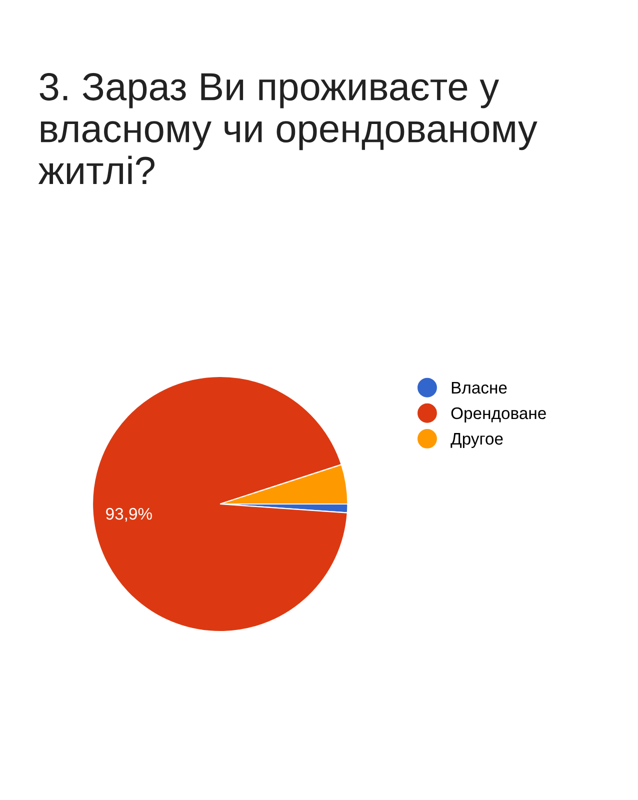 Image resolution: width=638 pixels, height=800 pixels. What do you see at coordinates (479, 388) in the screenshot?
I see `legend-label: Власне` at bounding box center [479, 388].